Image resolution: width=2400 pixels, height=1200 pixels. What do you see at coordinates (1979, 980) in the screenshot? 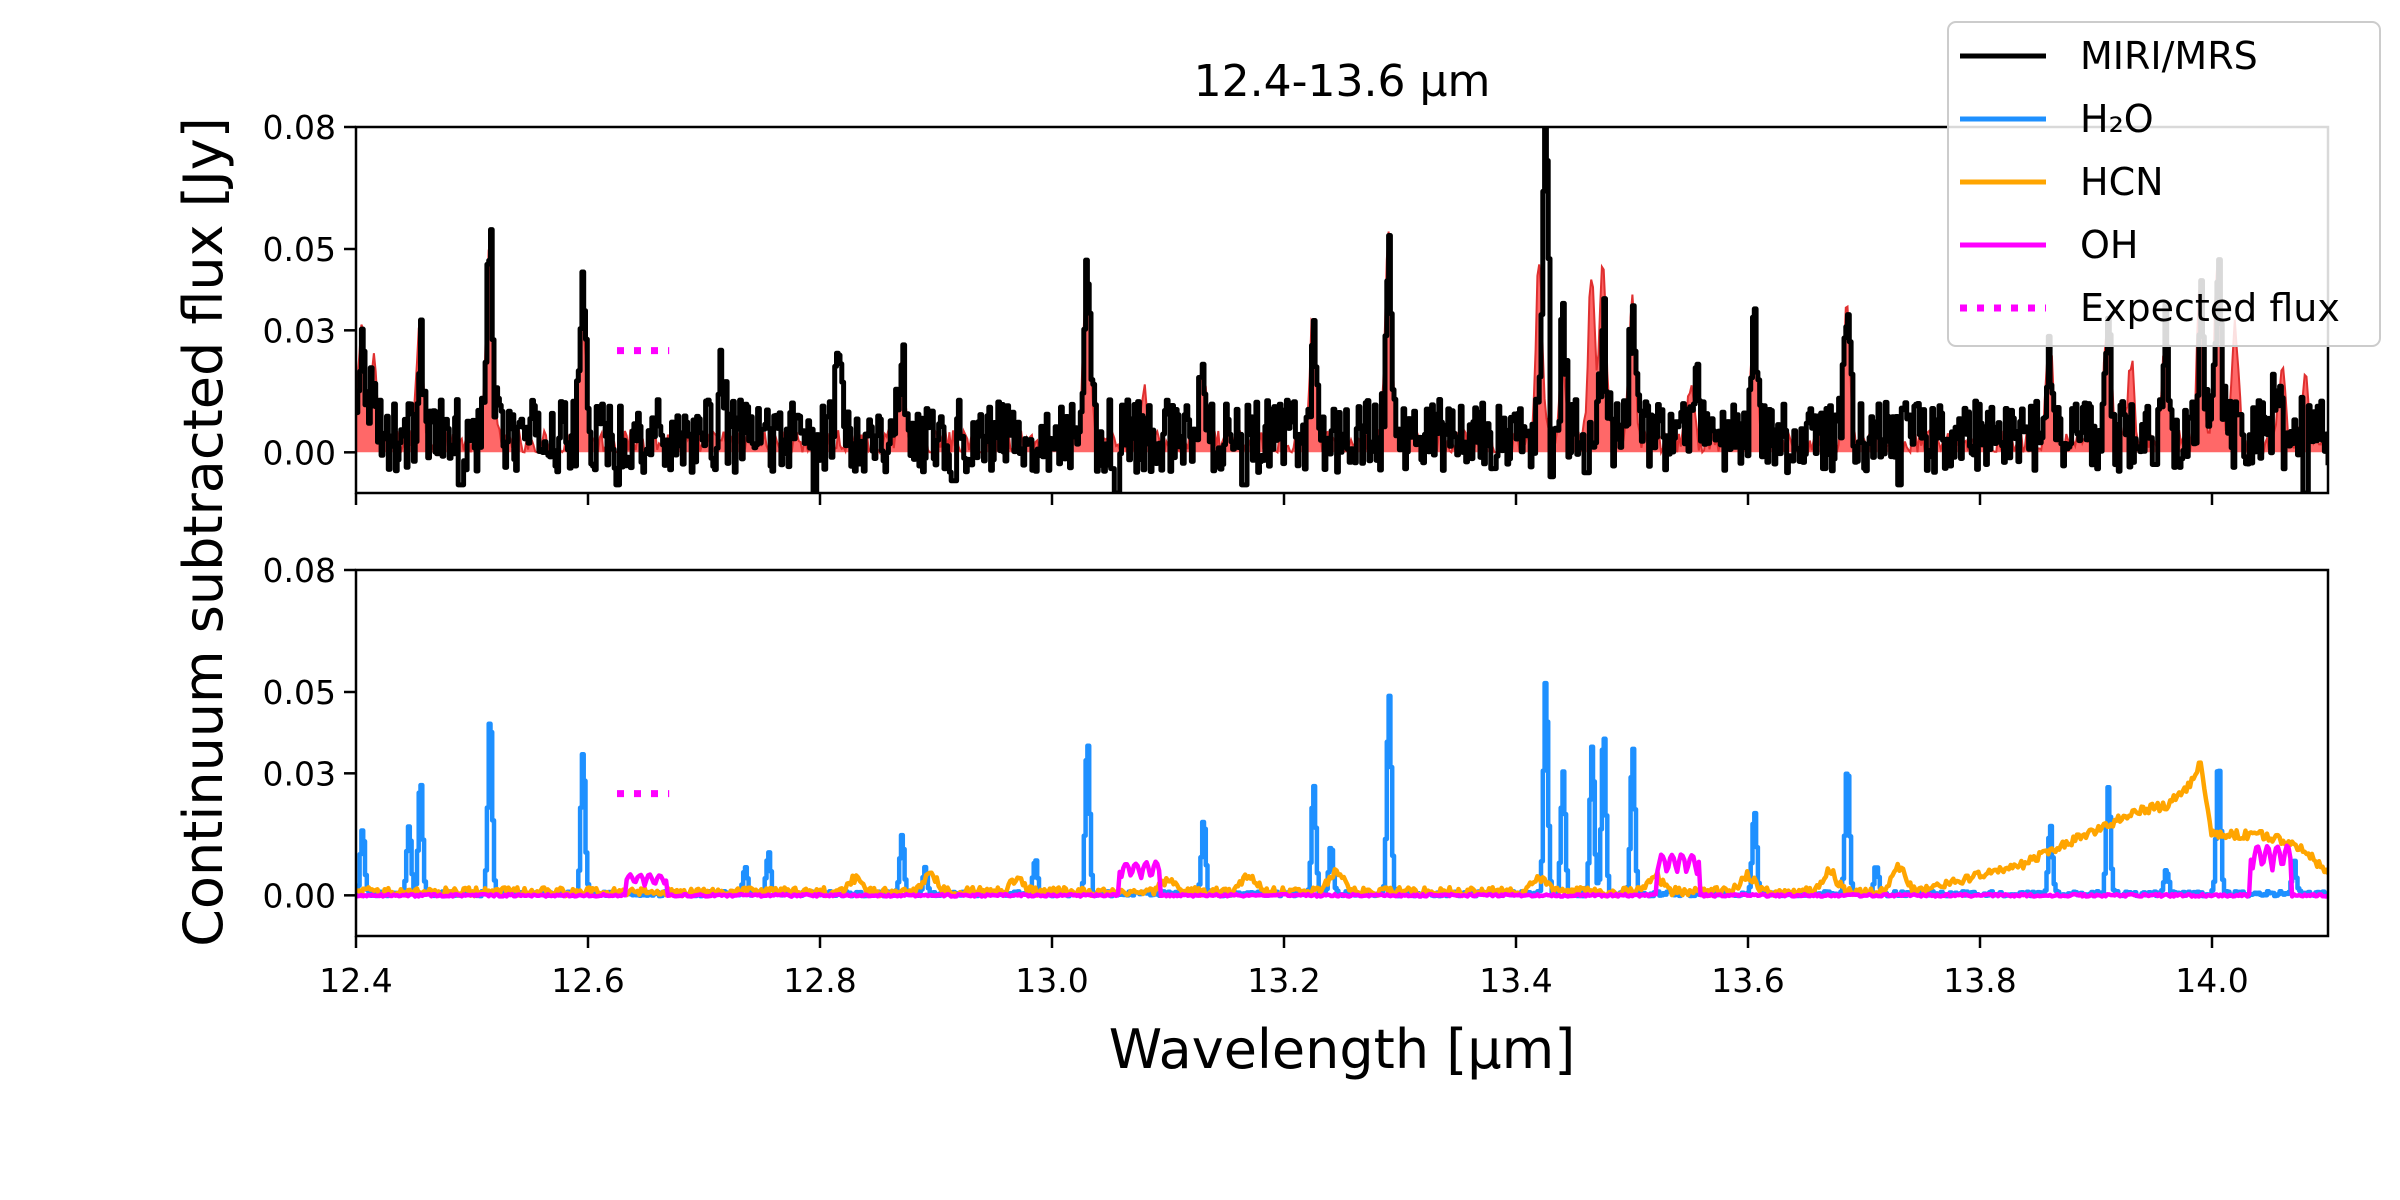
I see `x-tick-label: 13.8` at bounding box center [1979, 980].